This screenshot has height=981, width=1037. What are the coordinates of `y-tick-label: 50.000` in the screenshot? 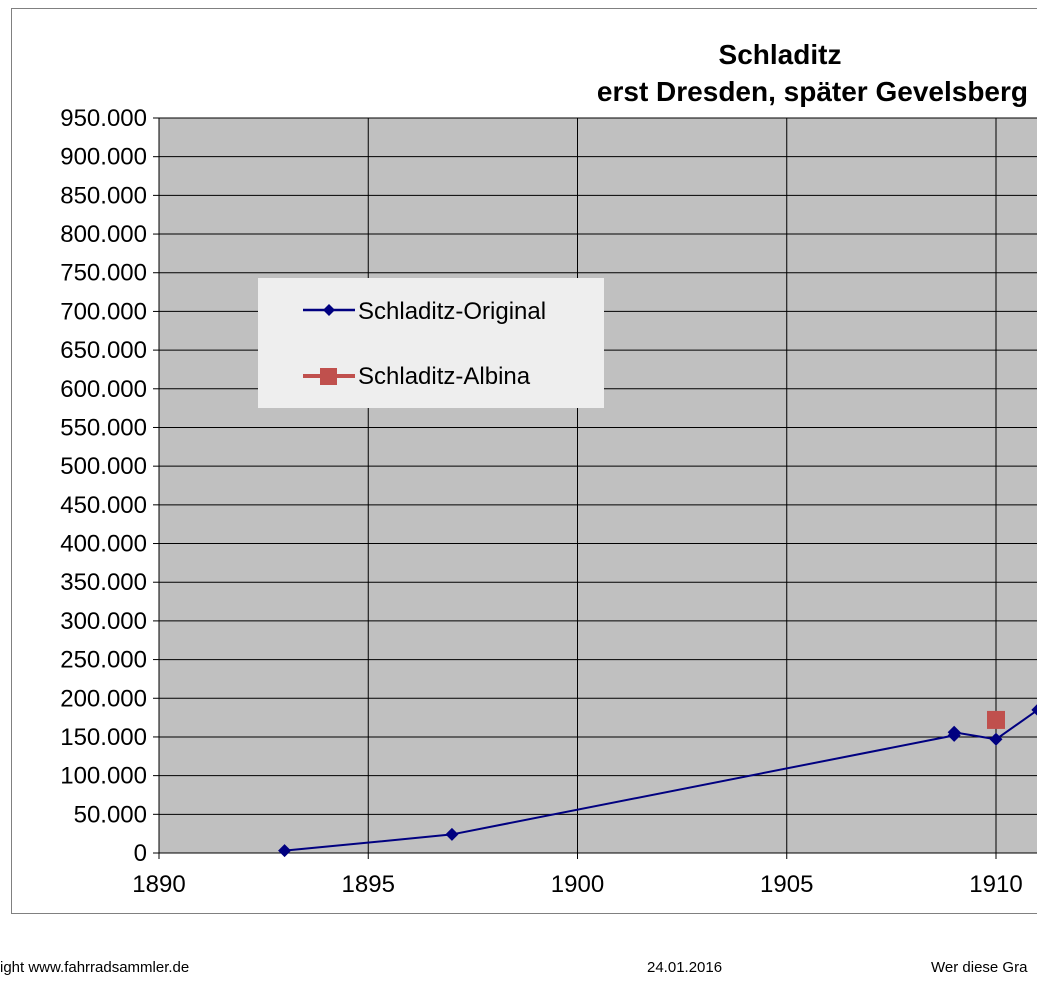 It's located at (110, 814).